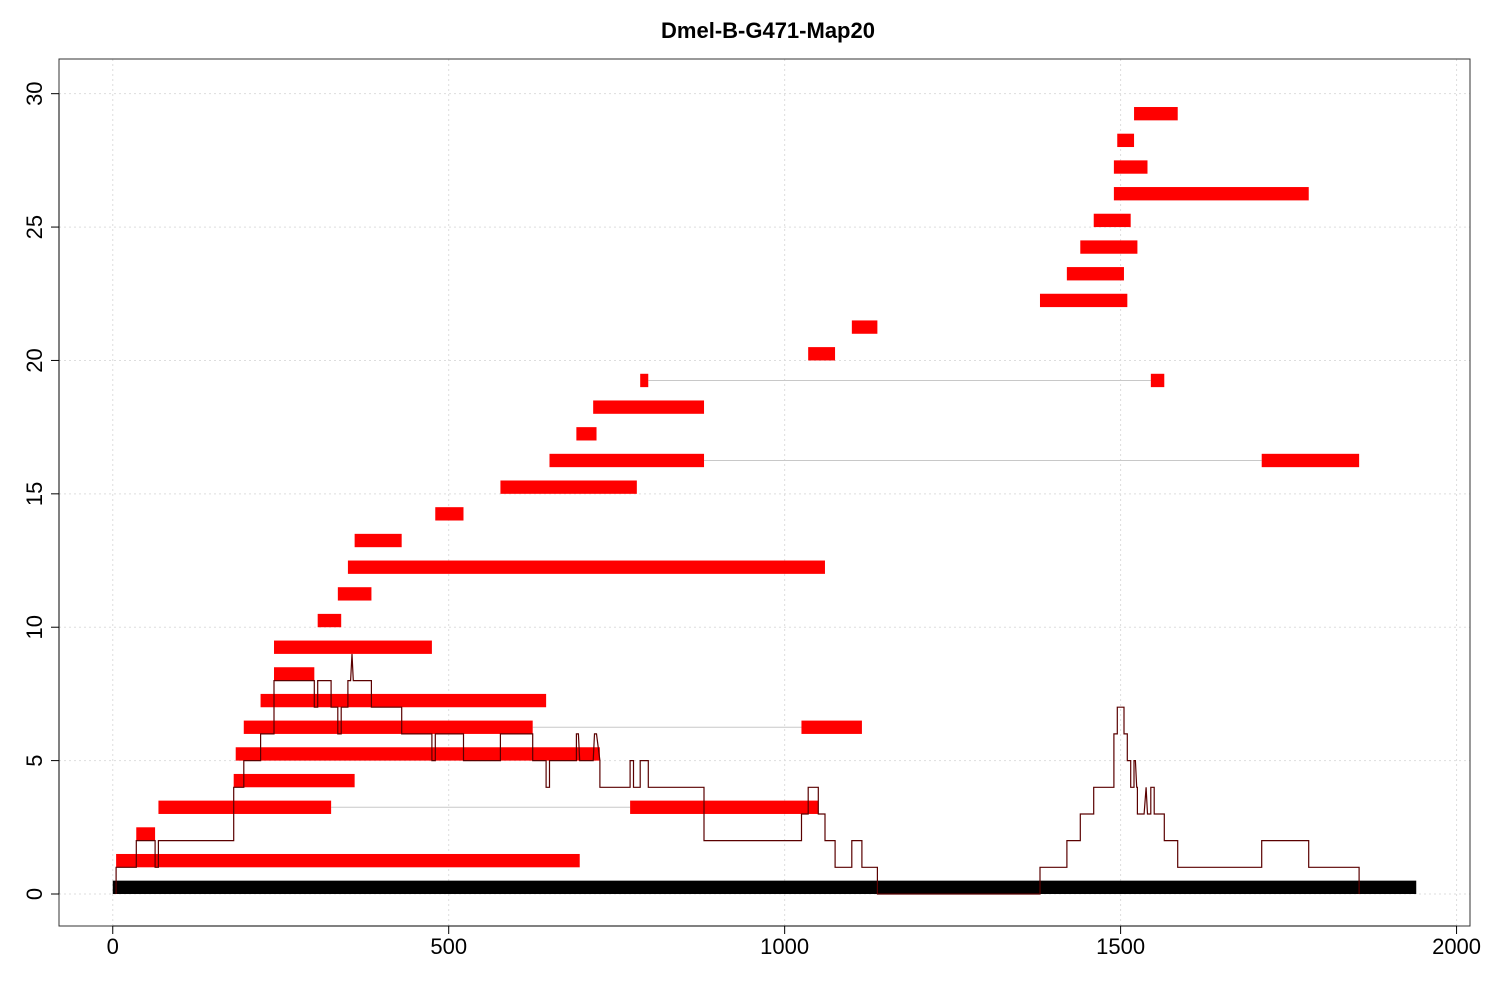 The height and width of the screenshot is (1000, 1500). What do you see at coordinates (34, 227) in the screenshot?
I see `y-tick-label-5: 25` at bounding box center [34, 227].